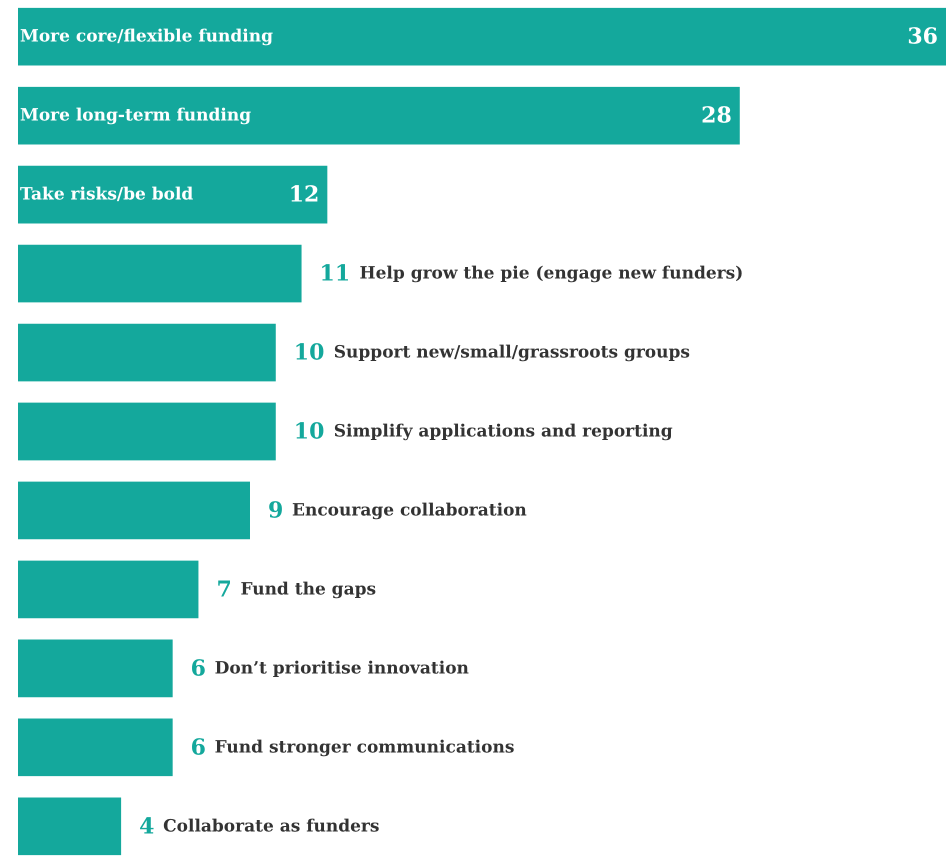 This screenshot has height=863, width=948. Describe the element at coordinates (409, 510) in the screenshot. I see `y-tick-label: Encourage collaboration` at that location.